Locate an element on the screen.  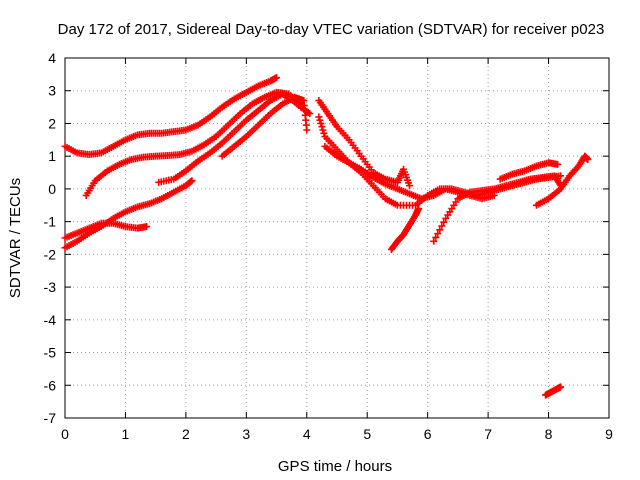
y-tick-label: 2 is located at coordinates (52, 123).